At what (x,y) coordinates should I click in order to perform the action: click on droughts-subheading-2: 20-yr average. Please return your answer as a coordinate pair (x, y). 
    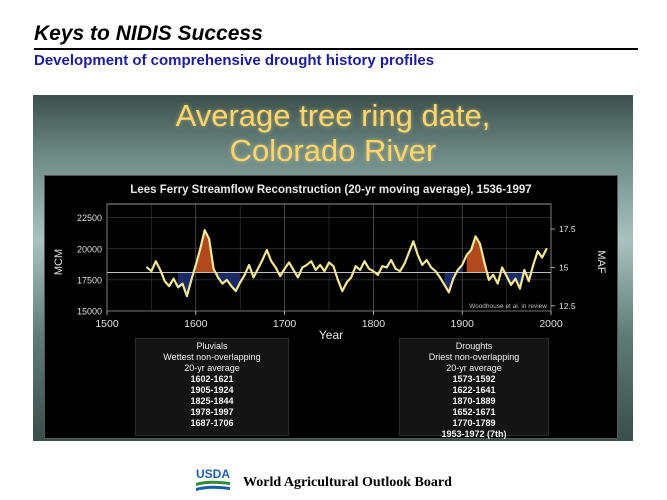
    Looking at the image, I should click on (474, 368).